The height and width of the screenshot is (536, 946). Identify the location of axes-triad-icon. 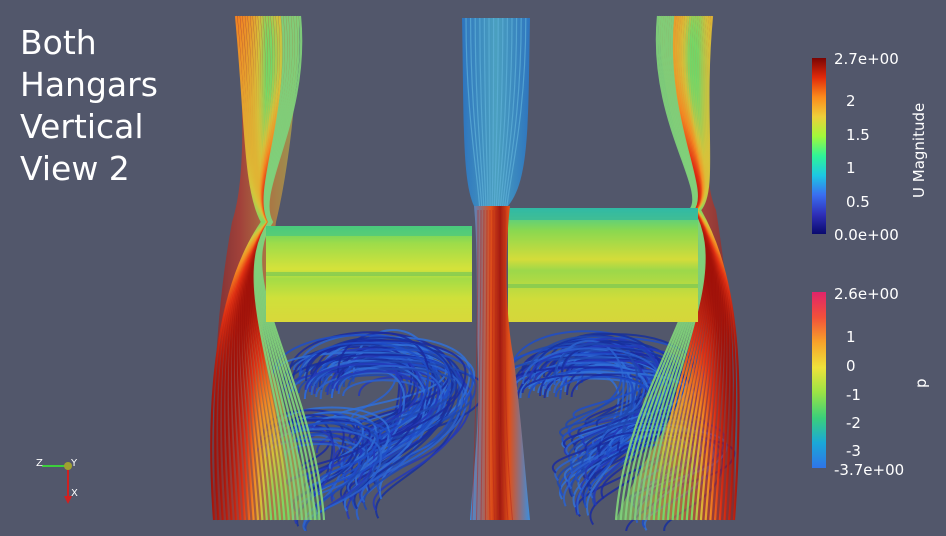
(57, 483).